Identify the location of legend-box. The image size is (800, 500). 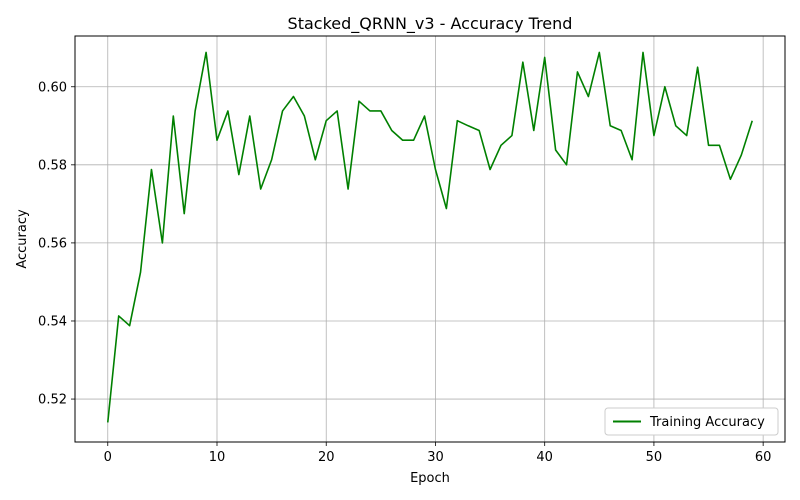
(691, 421).